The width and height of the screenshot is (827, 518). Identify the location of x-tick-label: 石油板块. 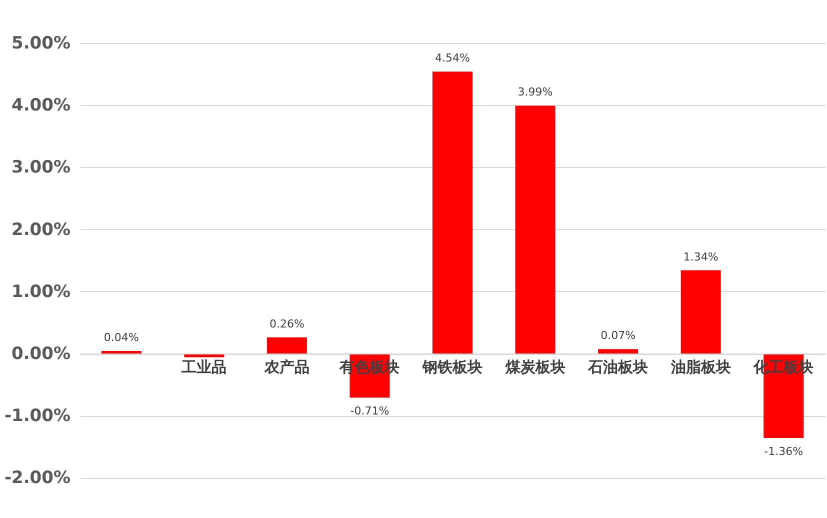
(617, 367).